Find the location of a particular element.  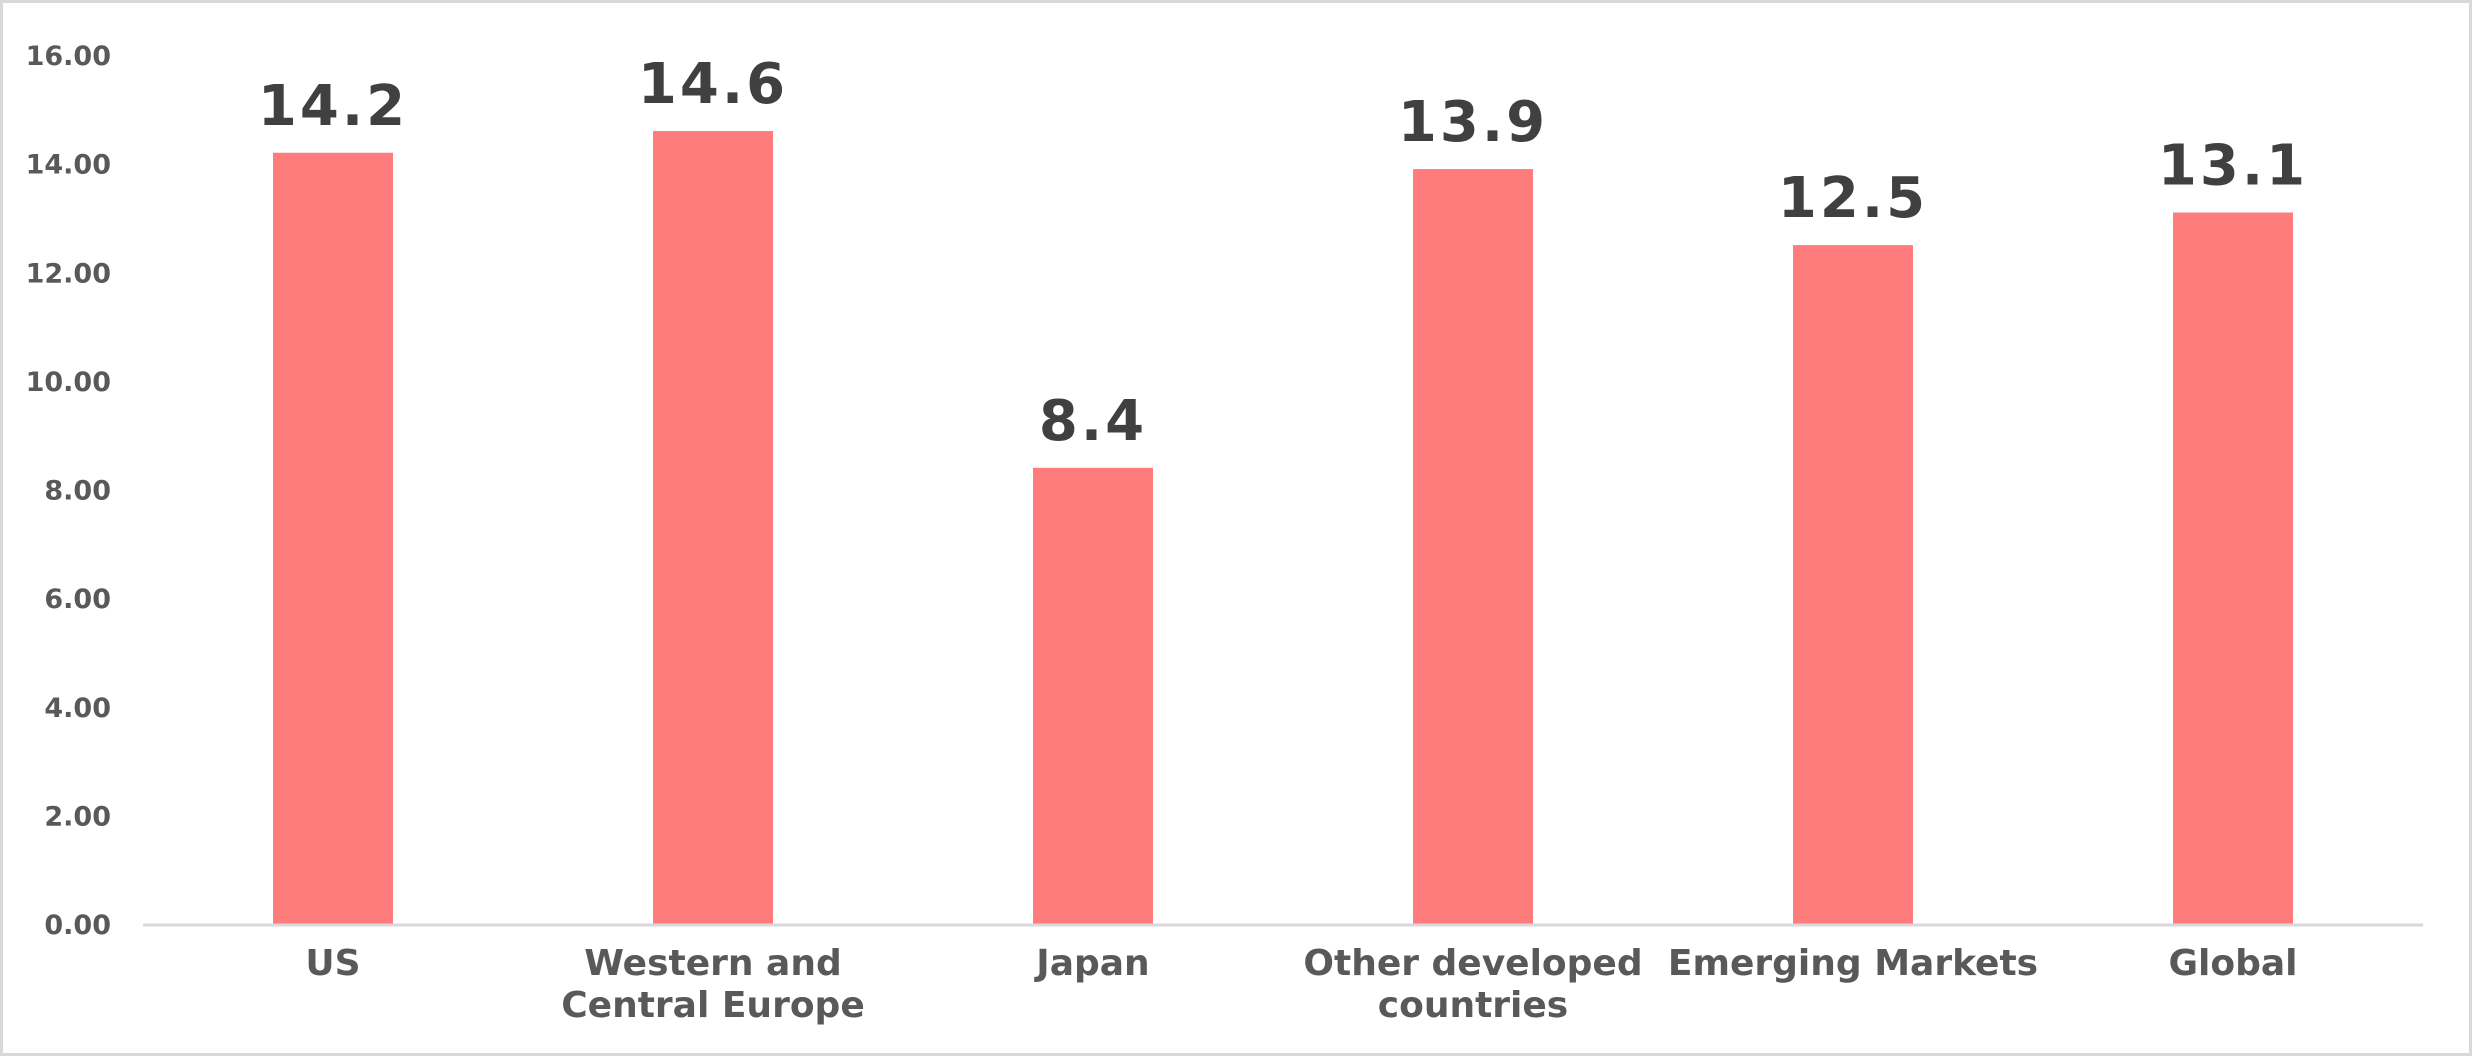

y-tick-label: 16.00 is located at coordinates (68, 56).